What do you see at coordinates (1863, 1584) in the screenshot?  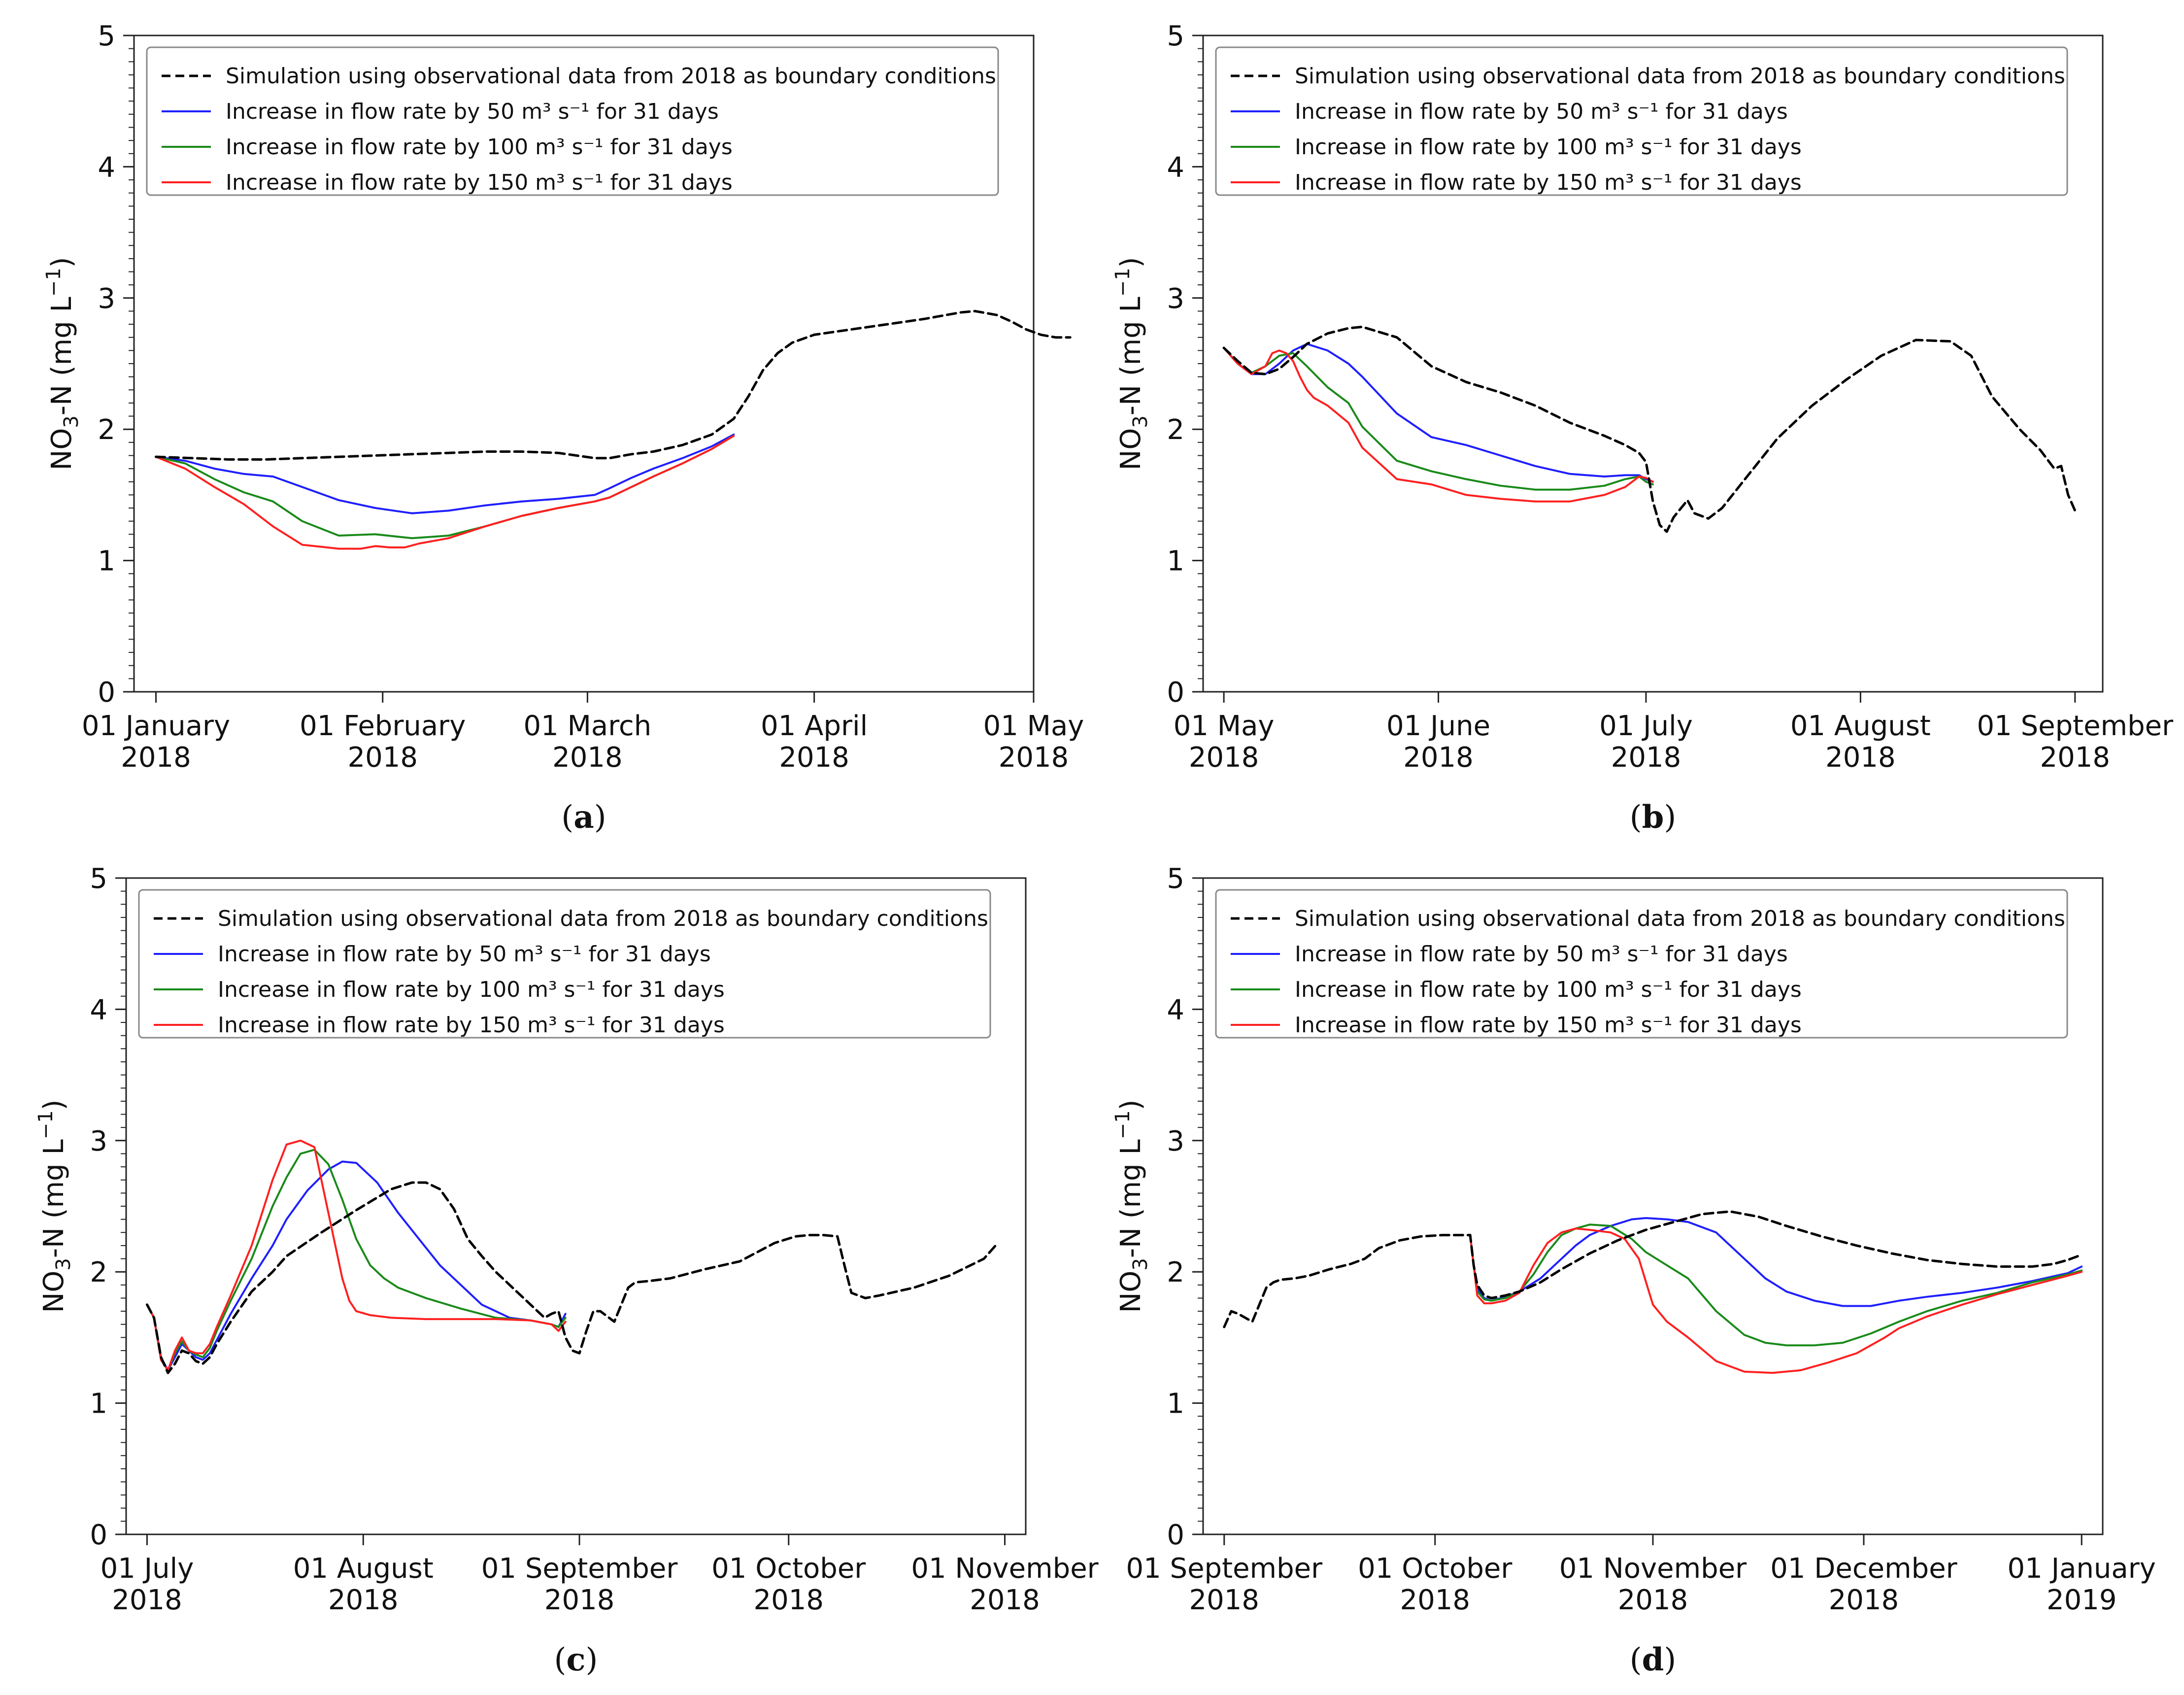 I see `x-tick-label: 01 December 2018` at bounding box center [1863, 1584].